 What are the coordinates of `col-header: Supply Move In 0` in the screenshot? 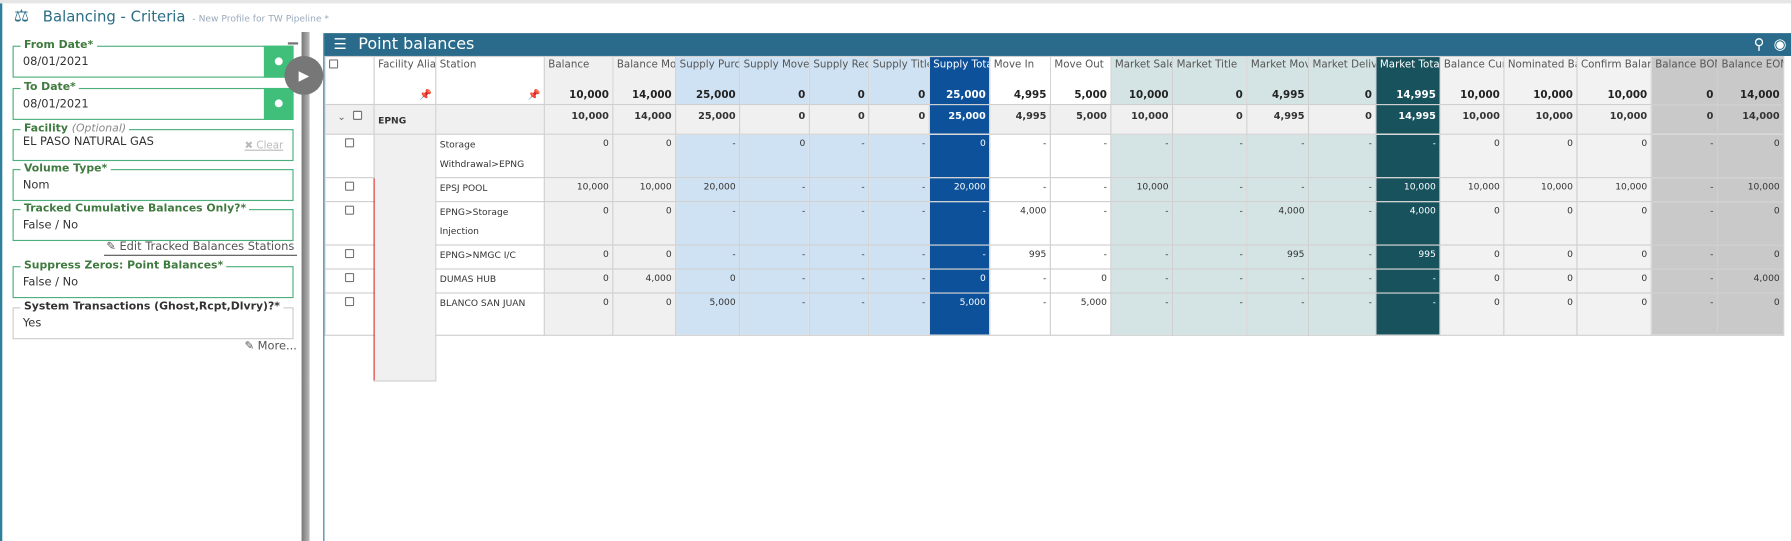 It's located at (774, 80).